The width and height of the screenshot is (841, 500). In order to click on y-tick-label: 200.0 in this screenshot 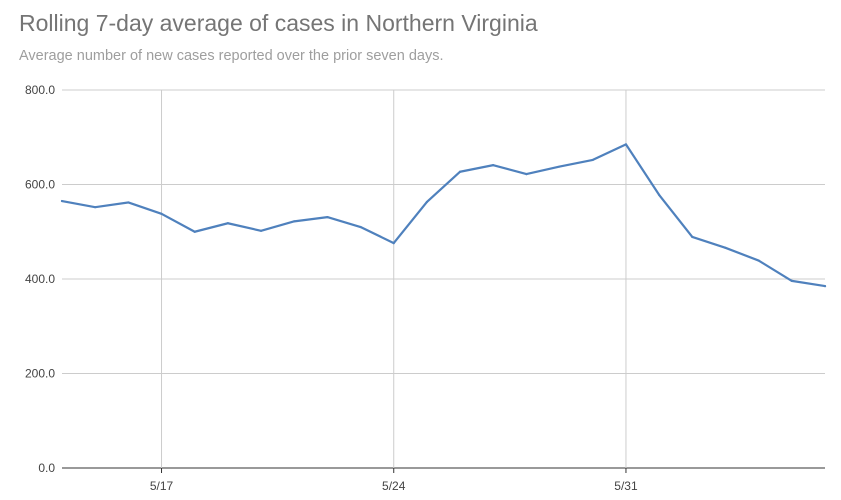, I will do `click(40, 374)`.